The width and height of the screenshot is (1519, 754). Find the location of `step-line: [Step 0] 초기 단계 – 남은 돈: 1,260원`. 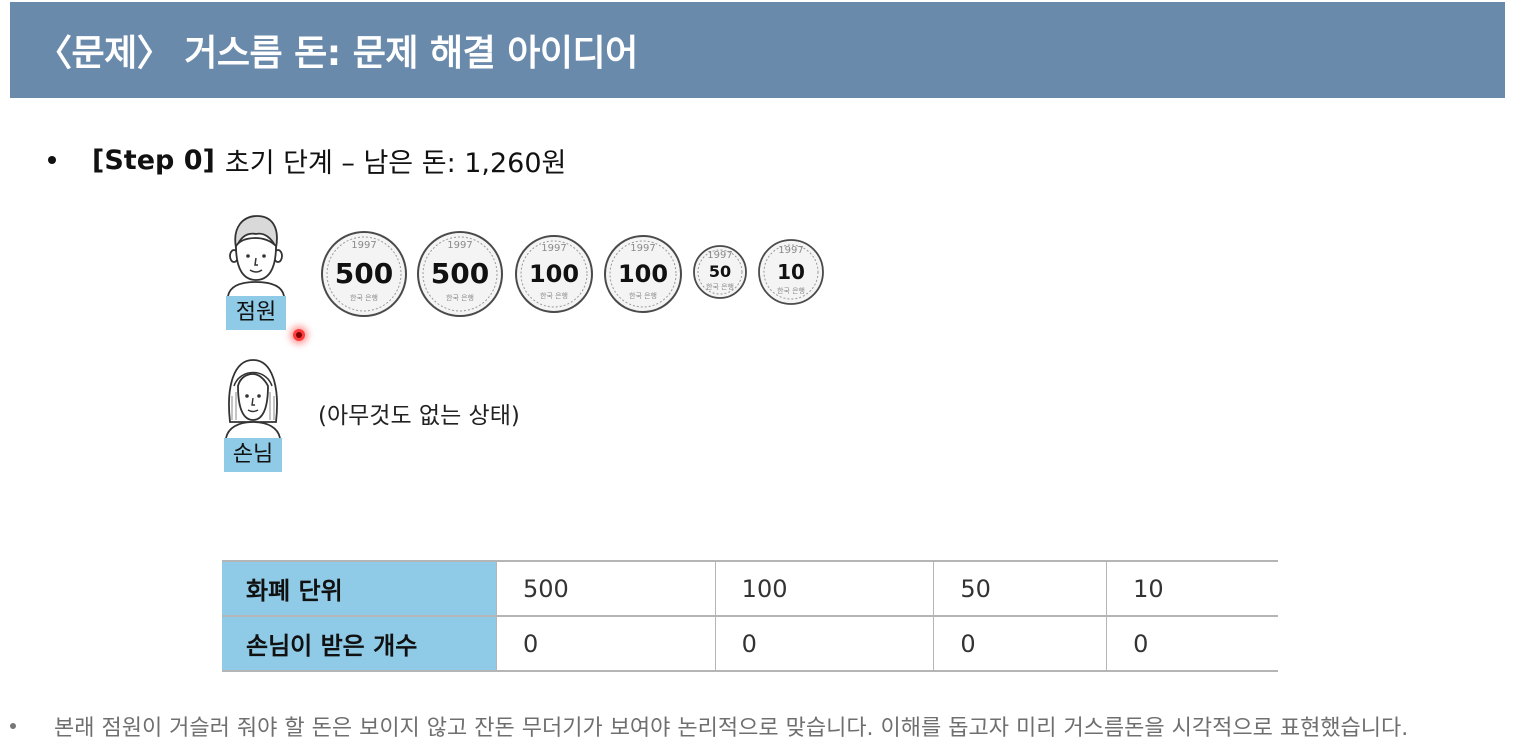

step-line: [Step 0] 초기 단계 – 남은 돈: 1,260원 is located at coordinates (307, 160).